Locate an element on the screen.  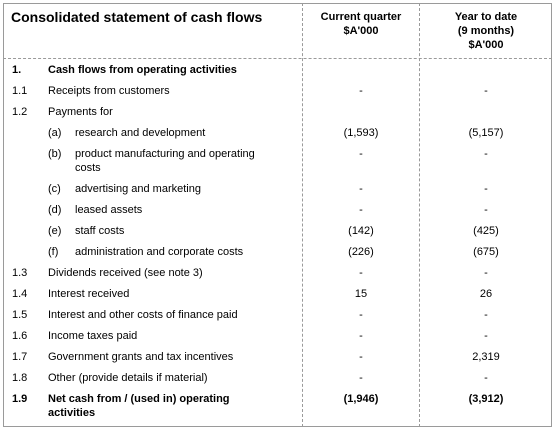
row-label: advertising and marketing is located at coordinates (138, 189).